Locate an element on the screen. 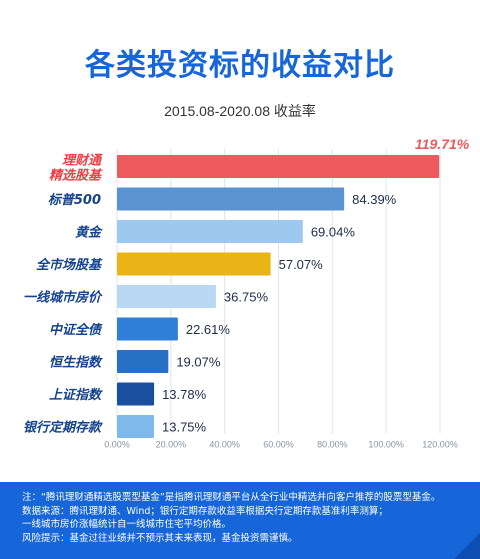  category-label: 标普500 is located at coordinates (74, 200).